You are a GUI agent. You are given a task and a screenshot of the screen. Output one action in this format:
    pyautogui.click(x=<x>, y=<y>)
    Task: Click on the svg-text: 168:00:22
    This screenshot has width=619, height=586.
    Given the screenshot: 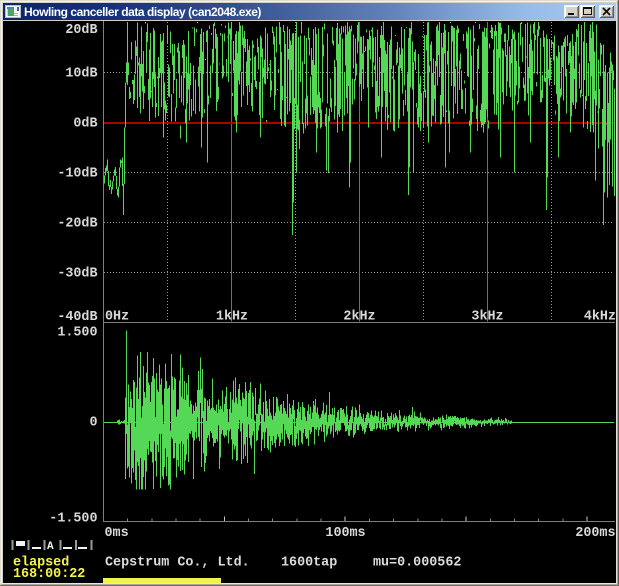 What is the action you would take?
    pyautogui.click(x=49, y=574)
    